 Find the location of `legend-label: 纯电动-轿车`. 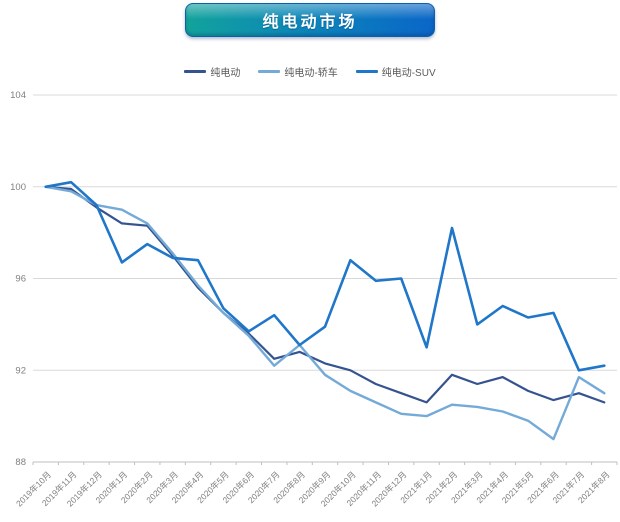

legend-label: 纯电动-轿车 is located at coordinates (311, 73).